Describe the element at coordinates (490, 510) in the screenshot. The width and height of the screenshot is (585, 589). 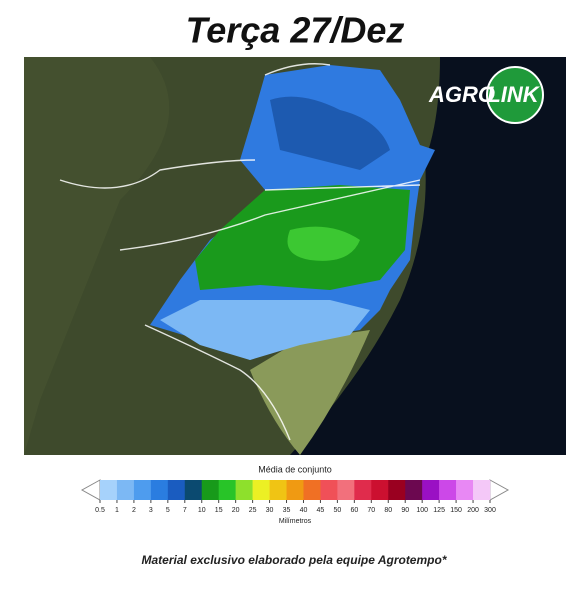
I see `colorbar-tick-label: 300` at that location.